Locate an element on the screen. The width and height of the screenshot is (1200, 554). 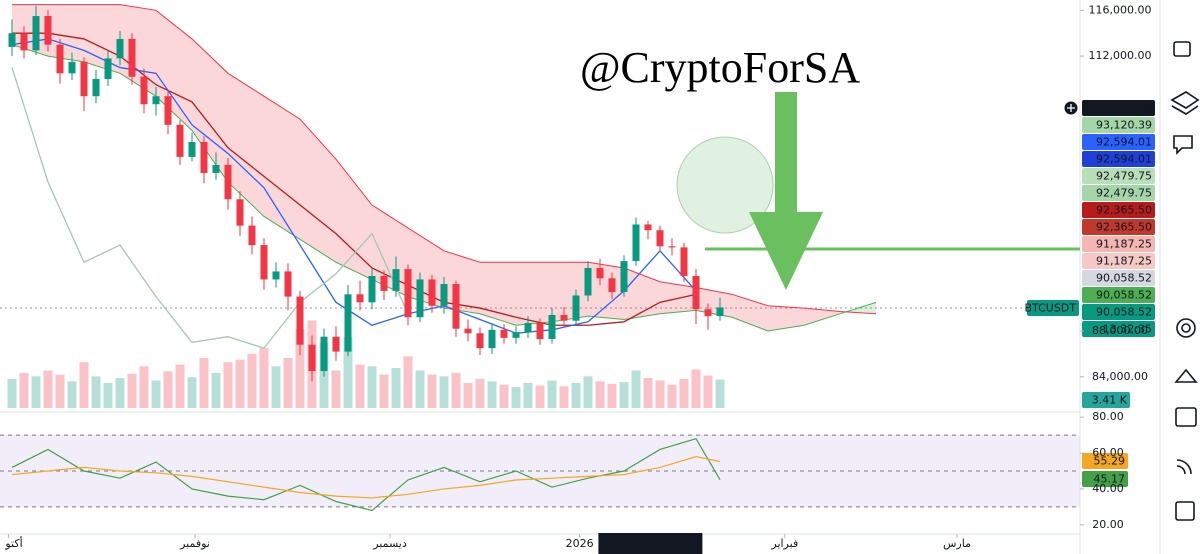
x-tick-label: فبراير is located at coordinates (784, 543).